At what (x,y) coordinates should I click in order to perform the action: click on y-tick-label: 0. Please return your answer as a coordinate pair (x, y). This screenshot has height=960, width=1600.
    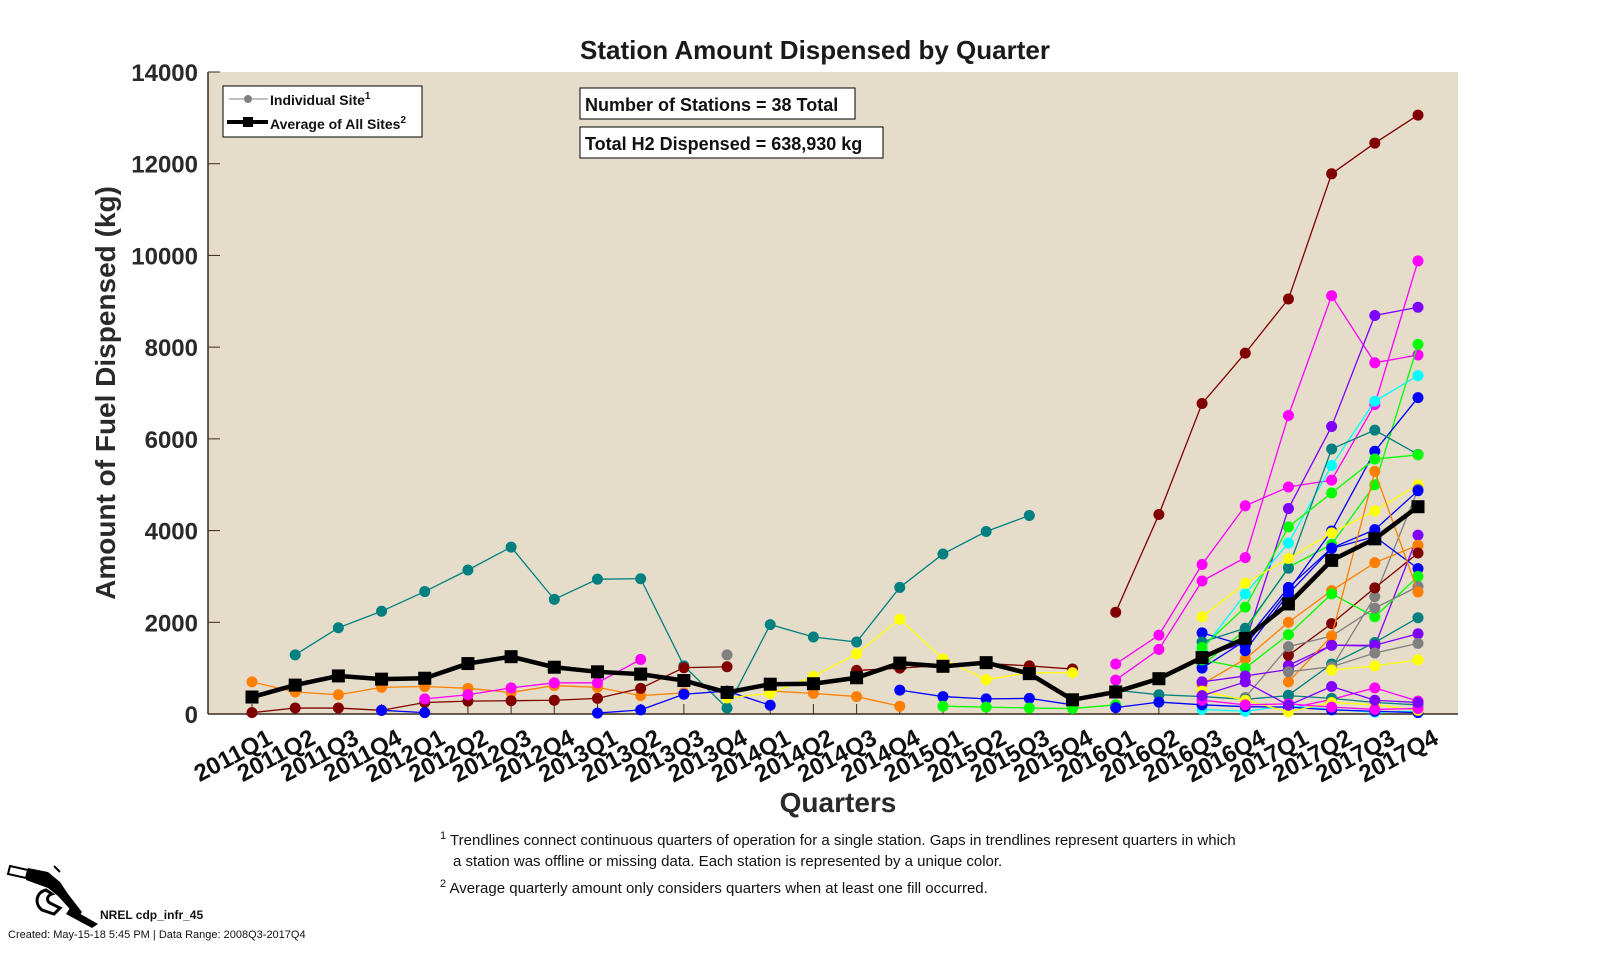
    Looking at the image, I should click on (191, 715).